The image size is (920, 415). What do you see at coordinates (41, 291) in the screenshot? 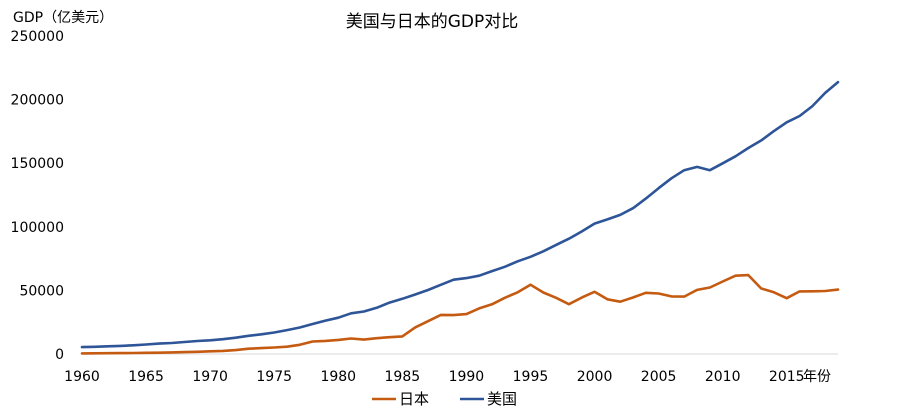
I see `y-tick-label: 50000` at bounding box center [41, 291].